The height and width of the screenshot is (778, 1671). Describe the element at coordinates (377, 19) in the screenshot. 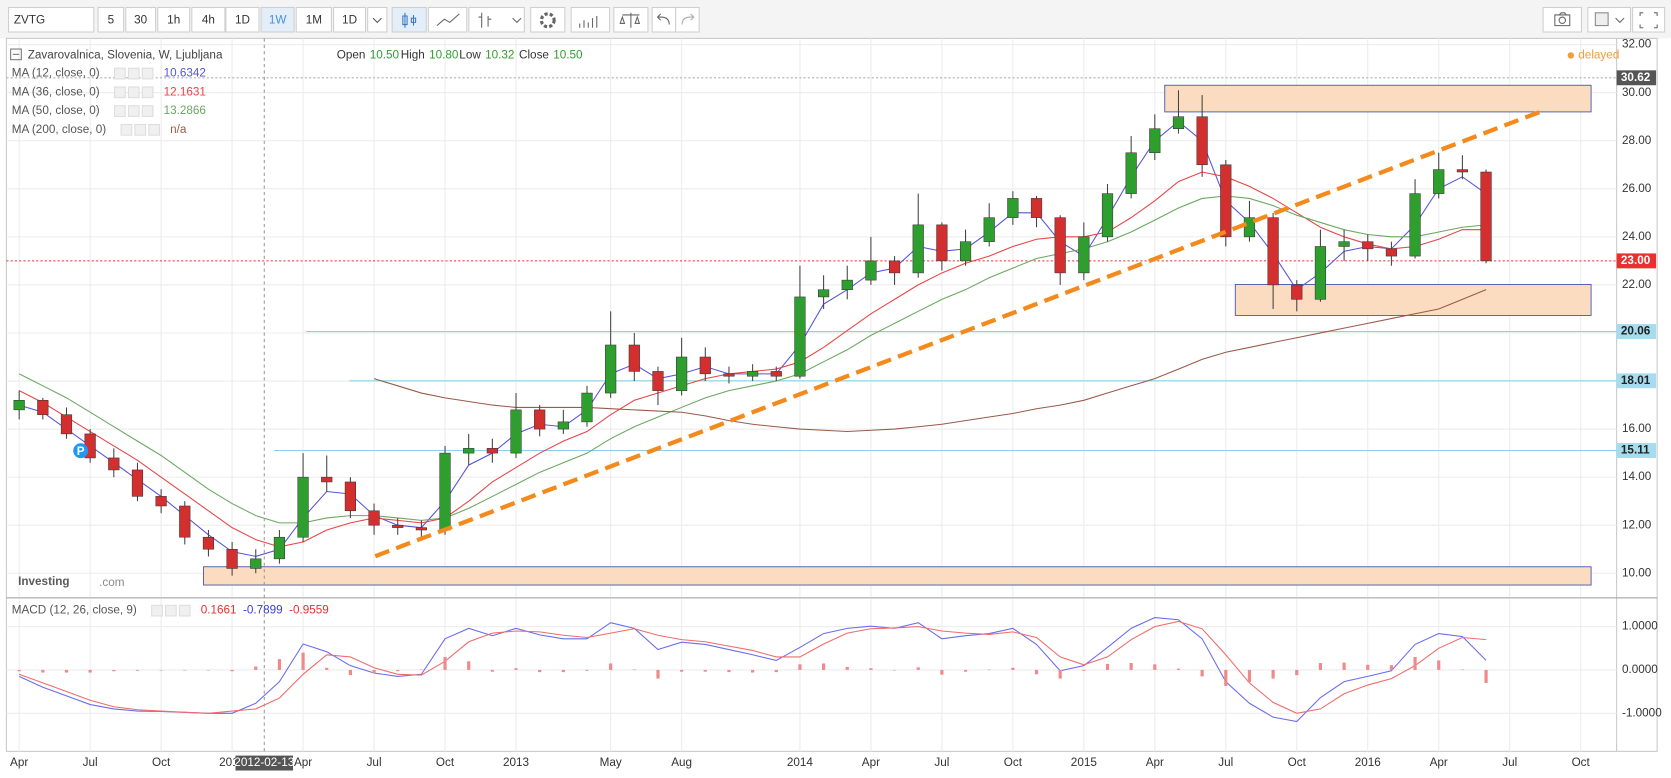

I see `interval-dropdown` at that location.